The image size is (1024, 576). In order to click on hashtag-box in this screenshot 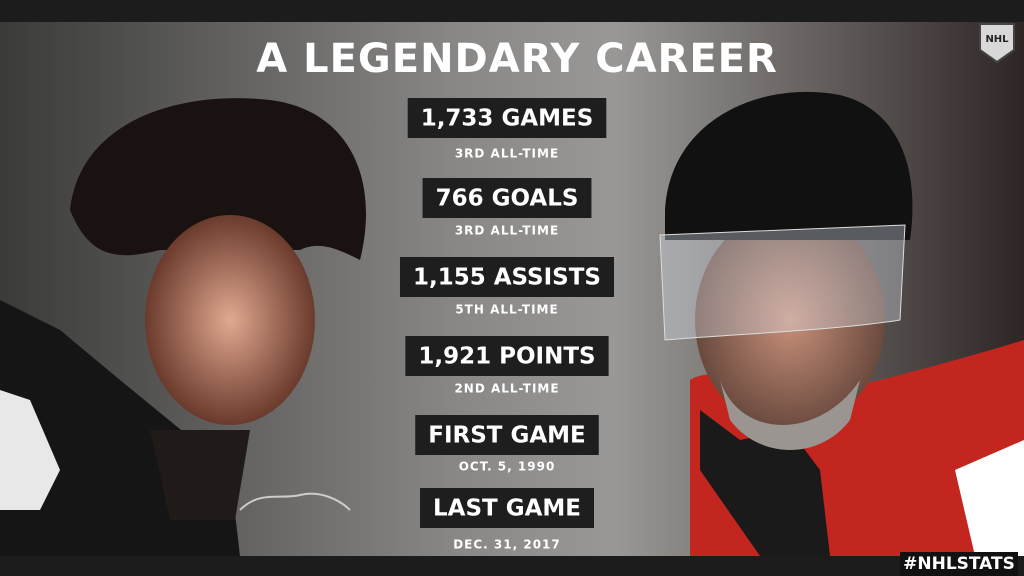, I will do `click(959, 564)`.